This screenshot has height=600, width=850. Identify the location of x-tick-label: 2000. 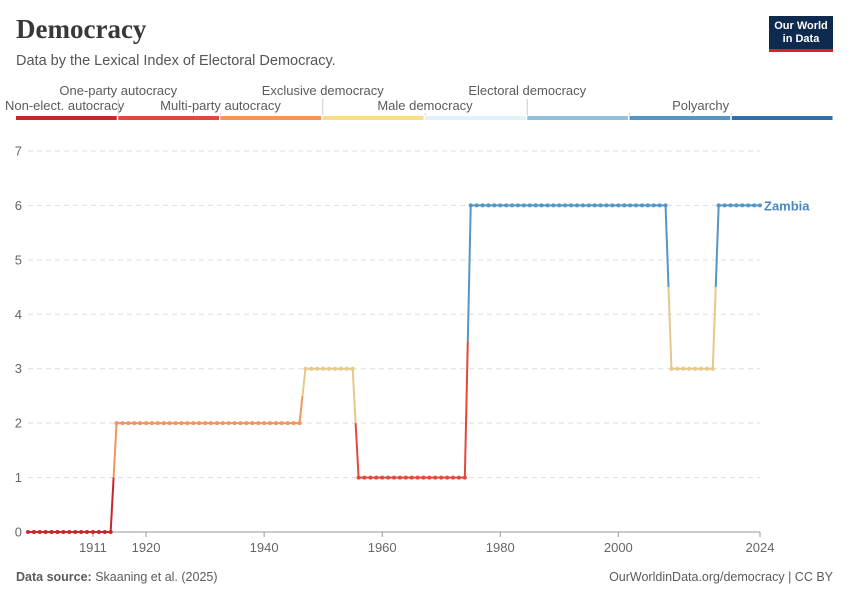
(618, 547).